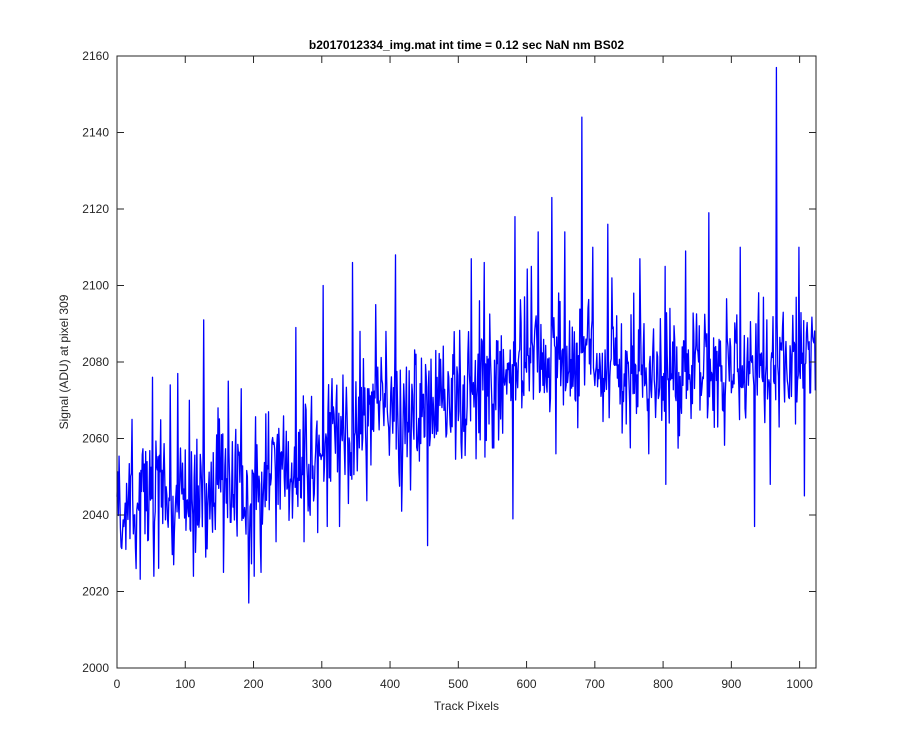 Image resolution: width=900 pixels, height=755 pixels. Describe the element at coordinates (799, 684) in the screenshot. I see `x-tick-label: 1000` at that location.